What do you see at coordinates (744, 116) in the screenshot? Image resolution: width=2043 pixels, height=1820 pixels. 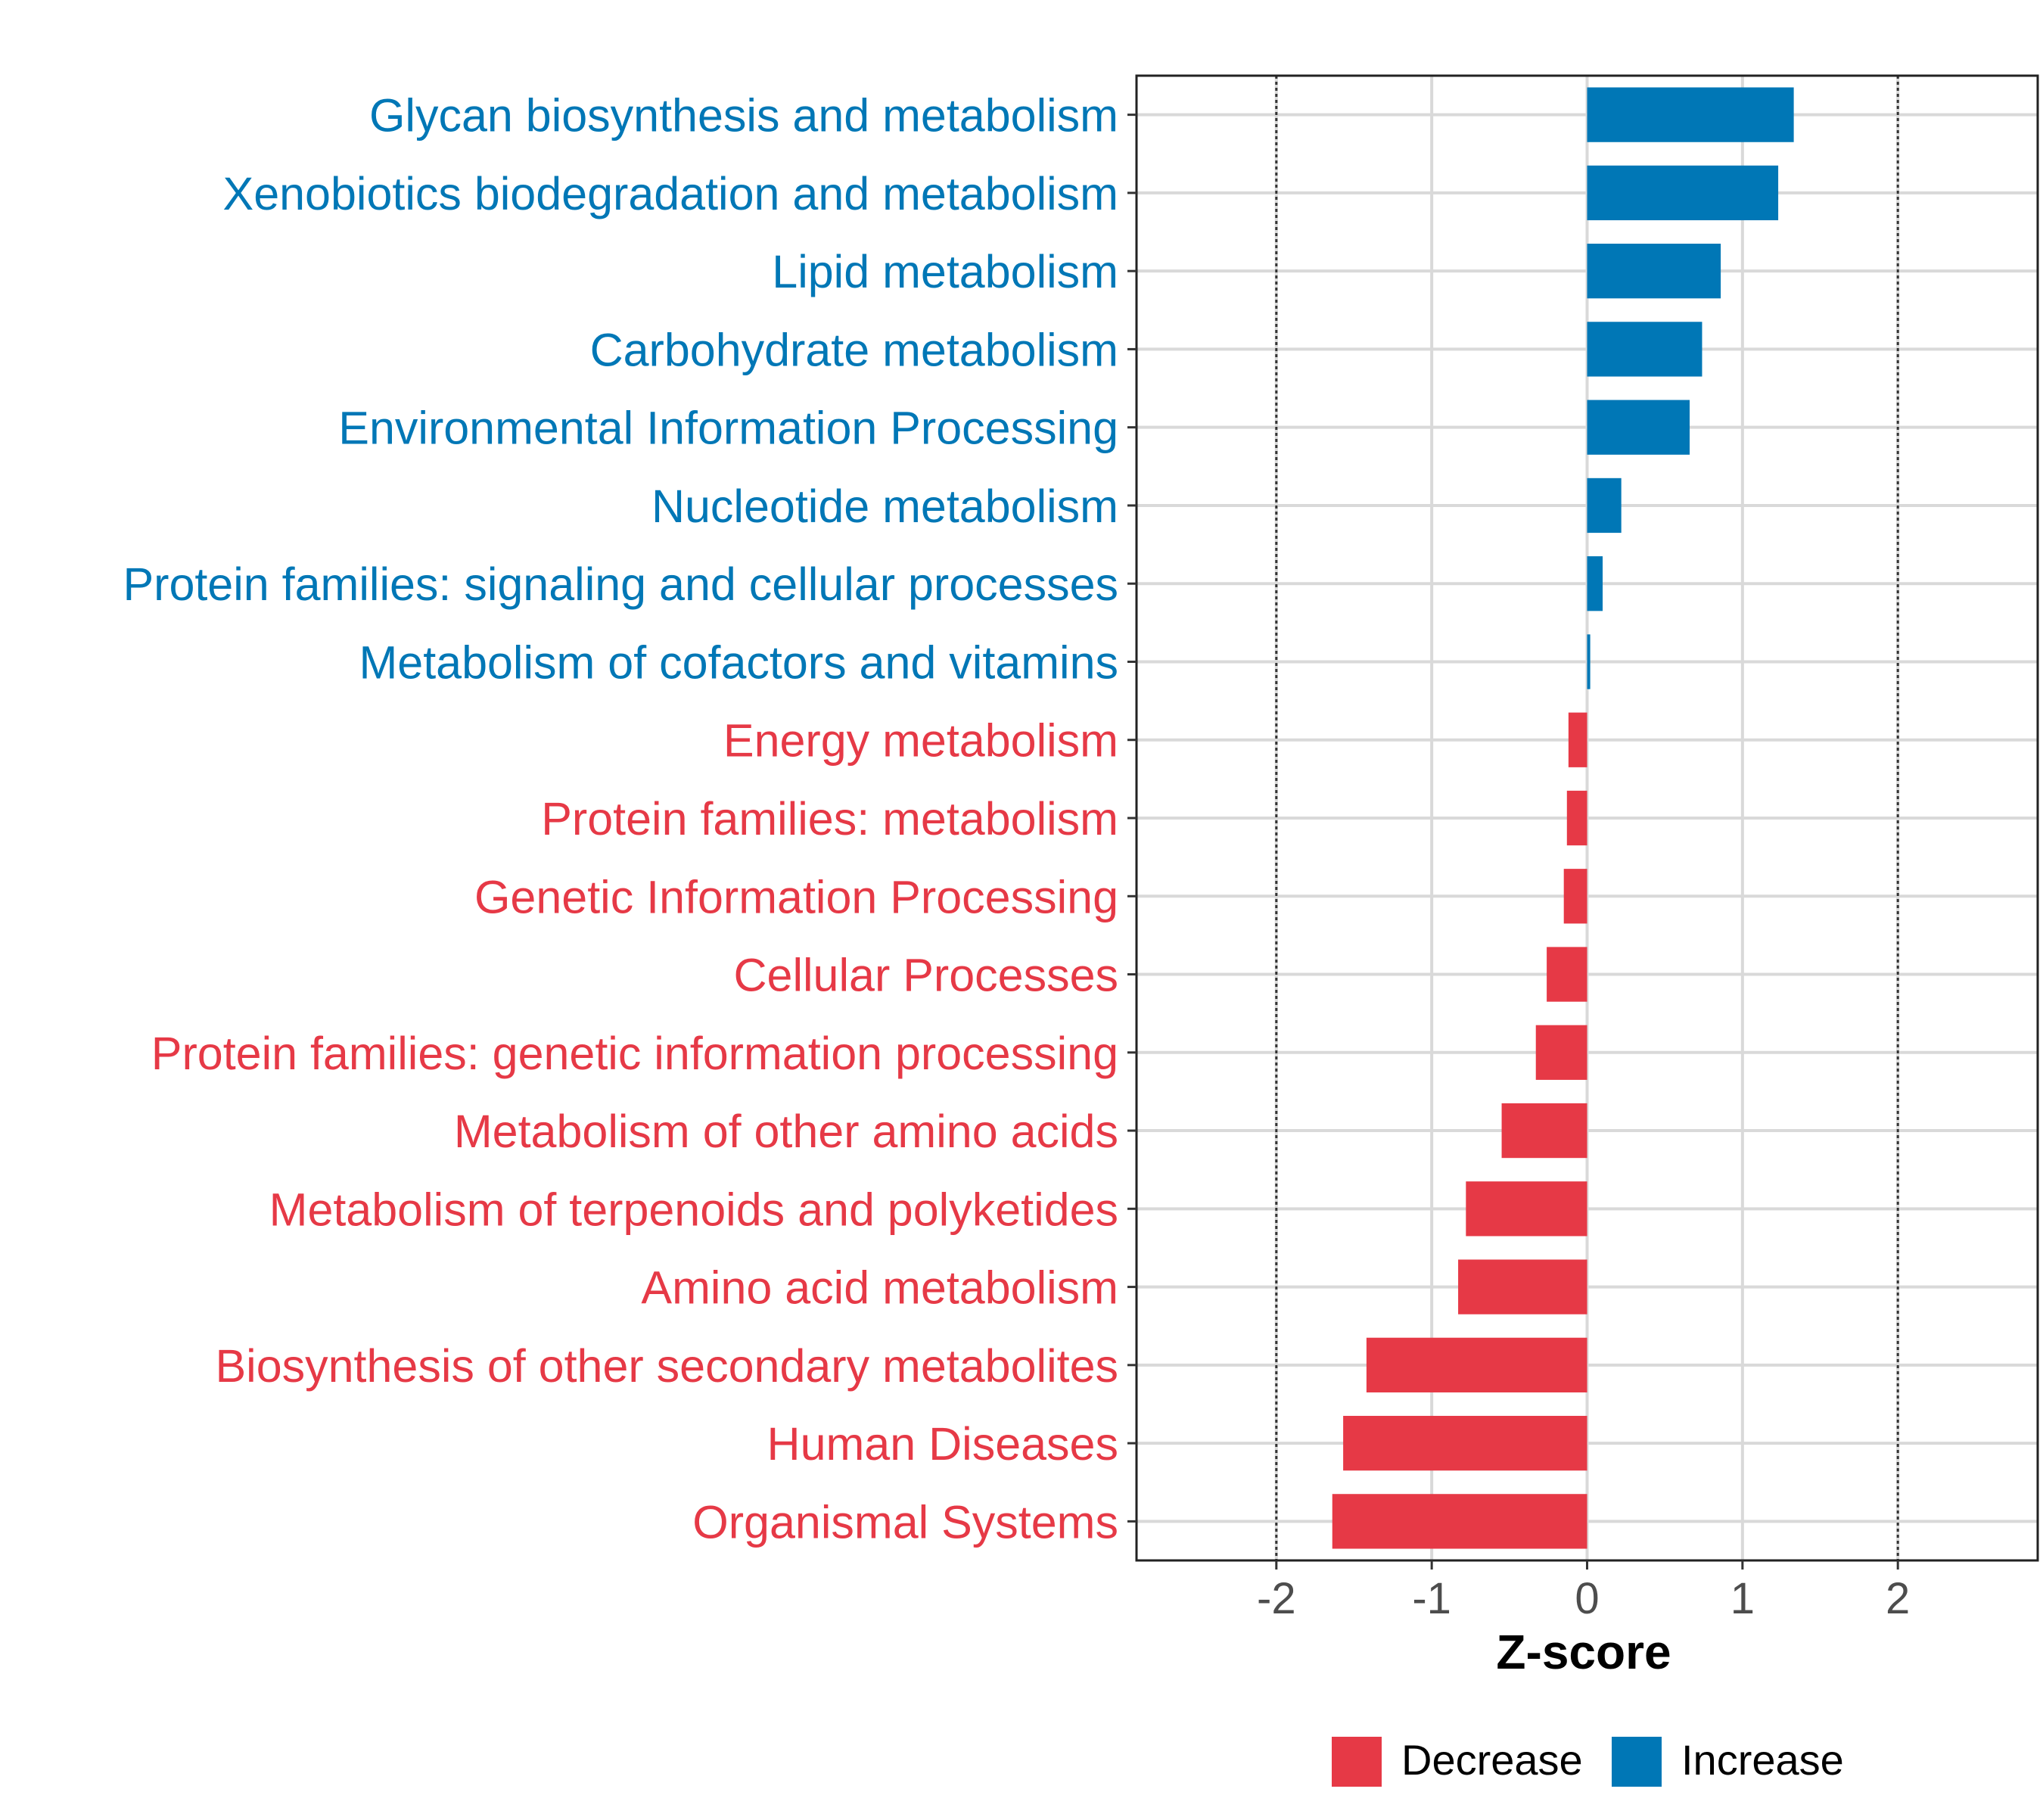 I see `y-tick-label: Glycan biosynthesis and metabolism` at bounding box center [744, 116].